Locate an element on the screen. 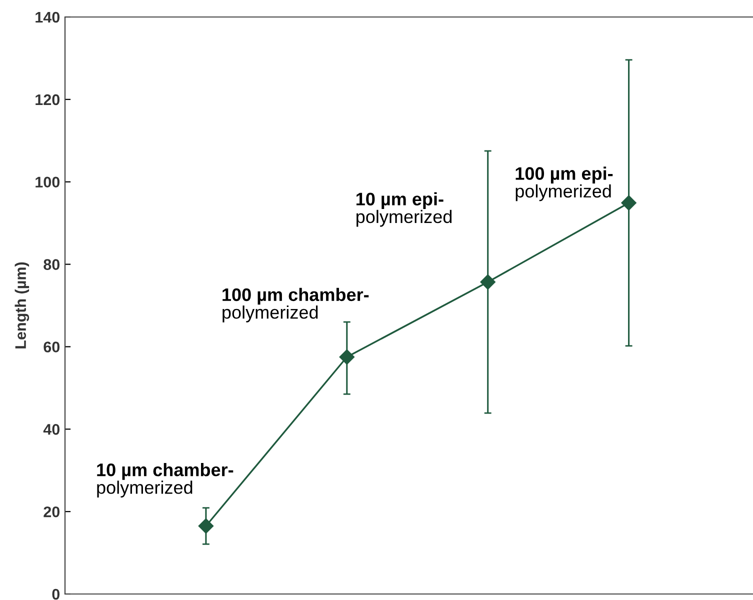 The width and height of the screenshot is (753, 600). annotation: 100 µm epi- polymerized is located at coordinates (564, 184).